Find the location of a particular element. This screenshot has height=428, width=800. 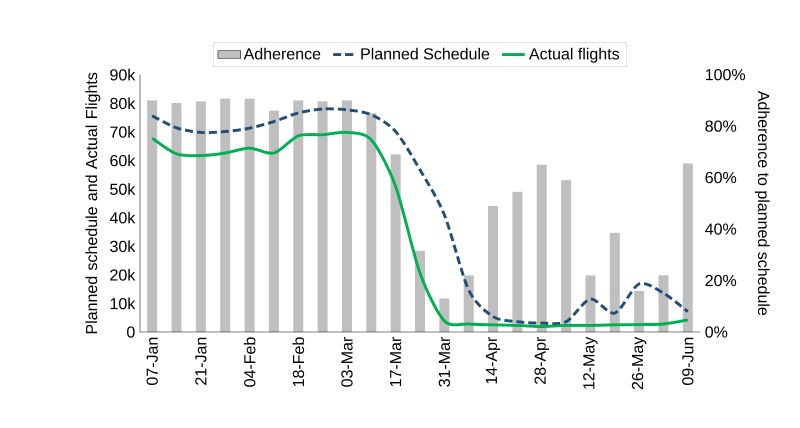

x-tick-label: 04-Feb is located at coordinates (250, 362).